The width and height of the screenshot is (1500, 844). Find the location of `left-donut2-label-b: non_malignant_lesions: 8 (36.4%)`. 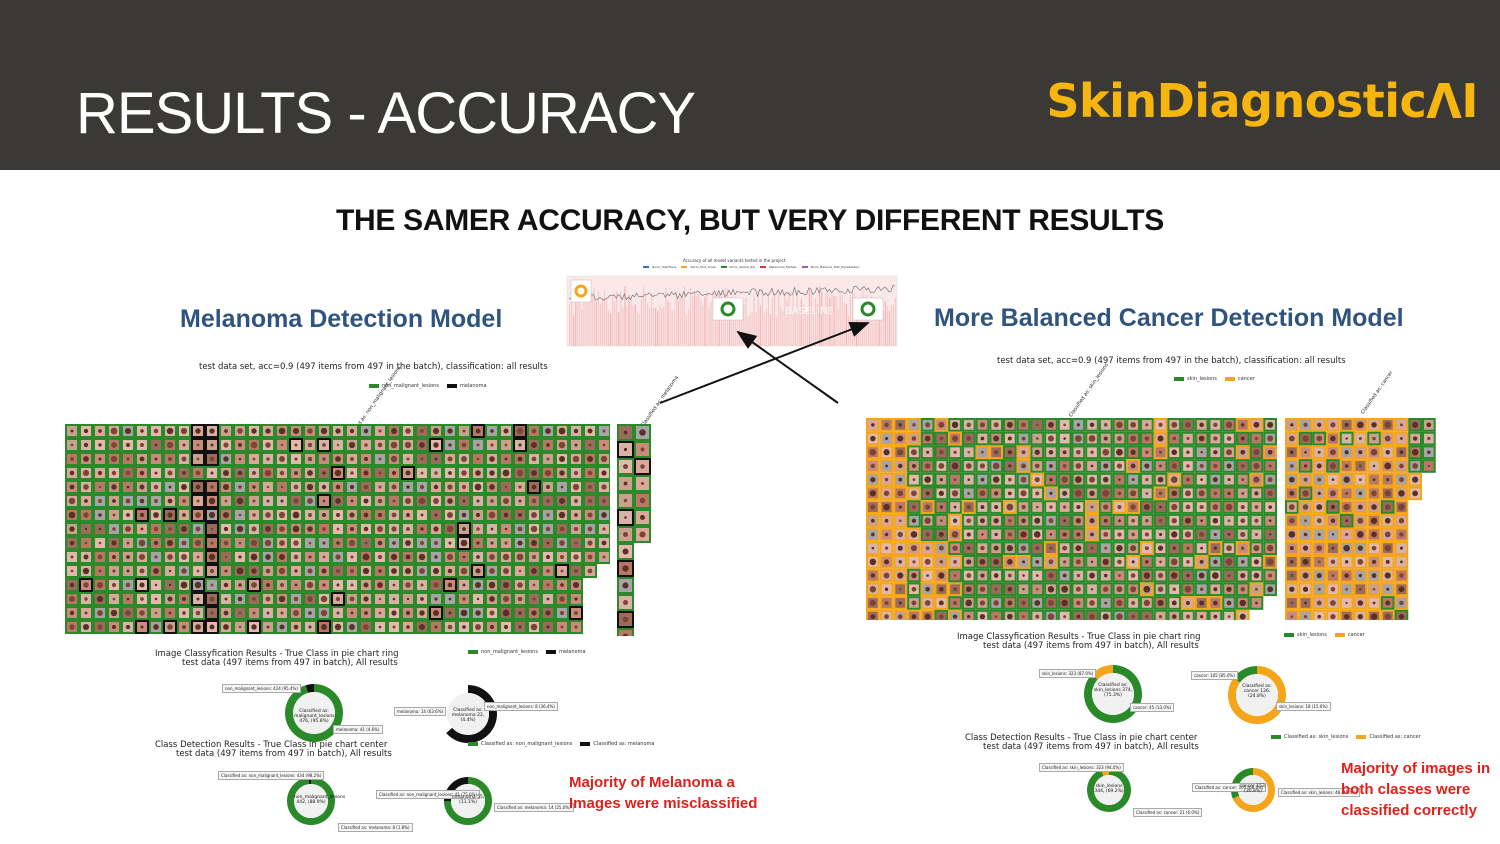

left-donut2-label-b: non_malignant_lesions: 8 (36.4%) is located at coordinates (521, 706).